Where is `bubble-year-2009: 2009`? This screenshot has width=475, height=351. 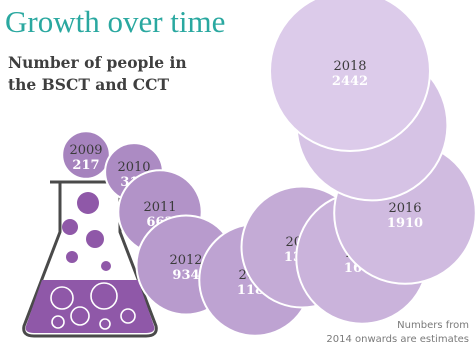 bubble-year-2009: 2009 is located at coordinates (85, 150).